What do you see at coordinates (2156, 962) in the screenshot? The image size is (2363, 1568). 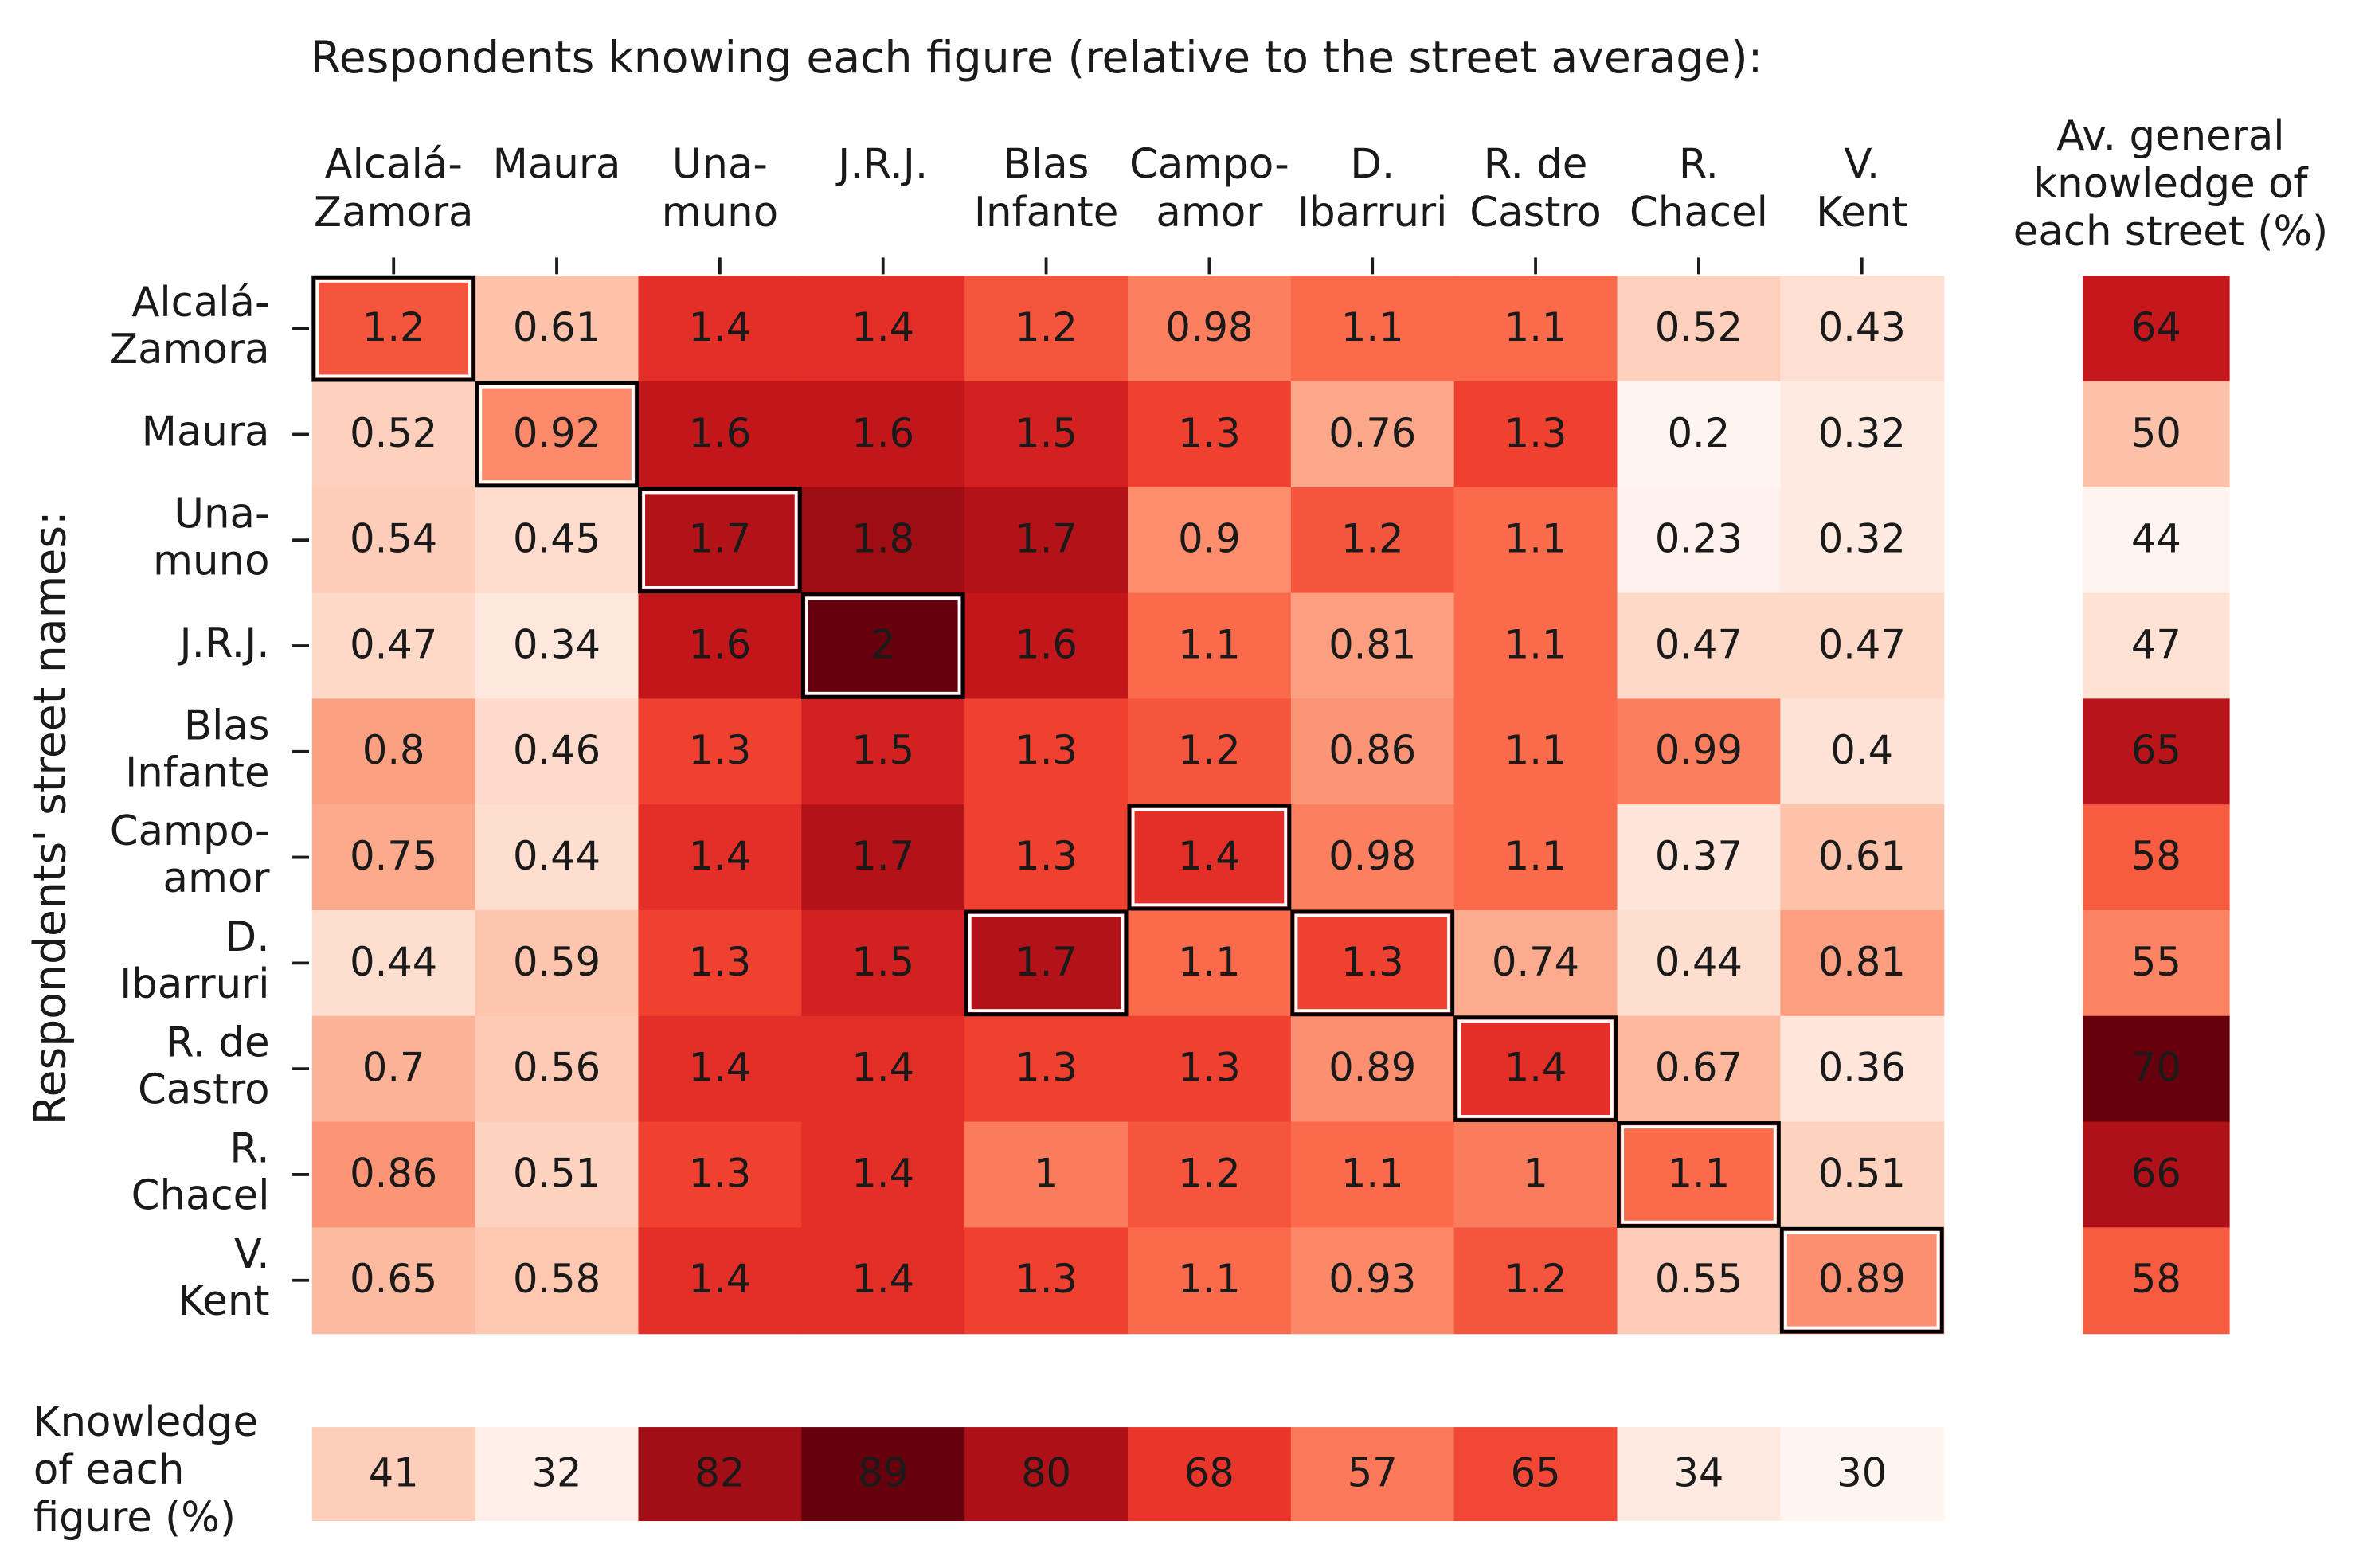 I see `side-label: 55` at bounding box center [2156, 962].